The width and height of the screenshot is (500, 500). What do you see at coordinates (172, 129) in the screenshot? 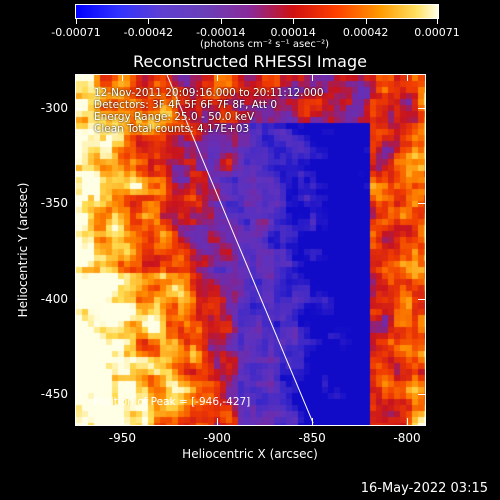
I see `clean-counts-text: Clean Total counts: 4.17E+03` at bounding box center [172, 129].